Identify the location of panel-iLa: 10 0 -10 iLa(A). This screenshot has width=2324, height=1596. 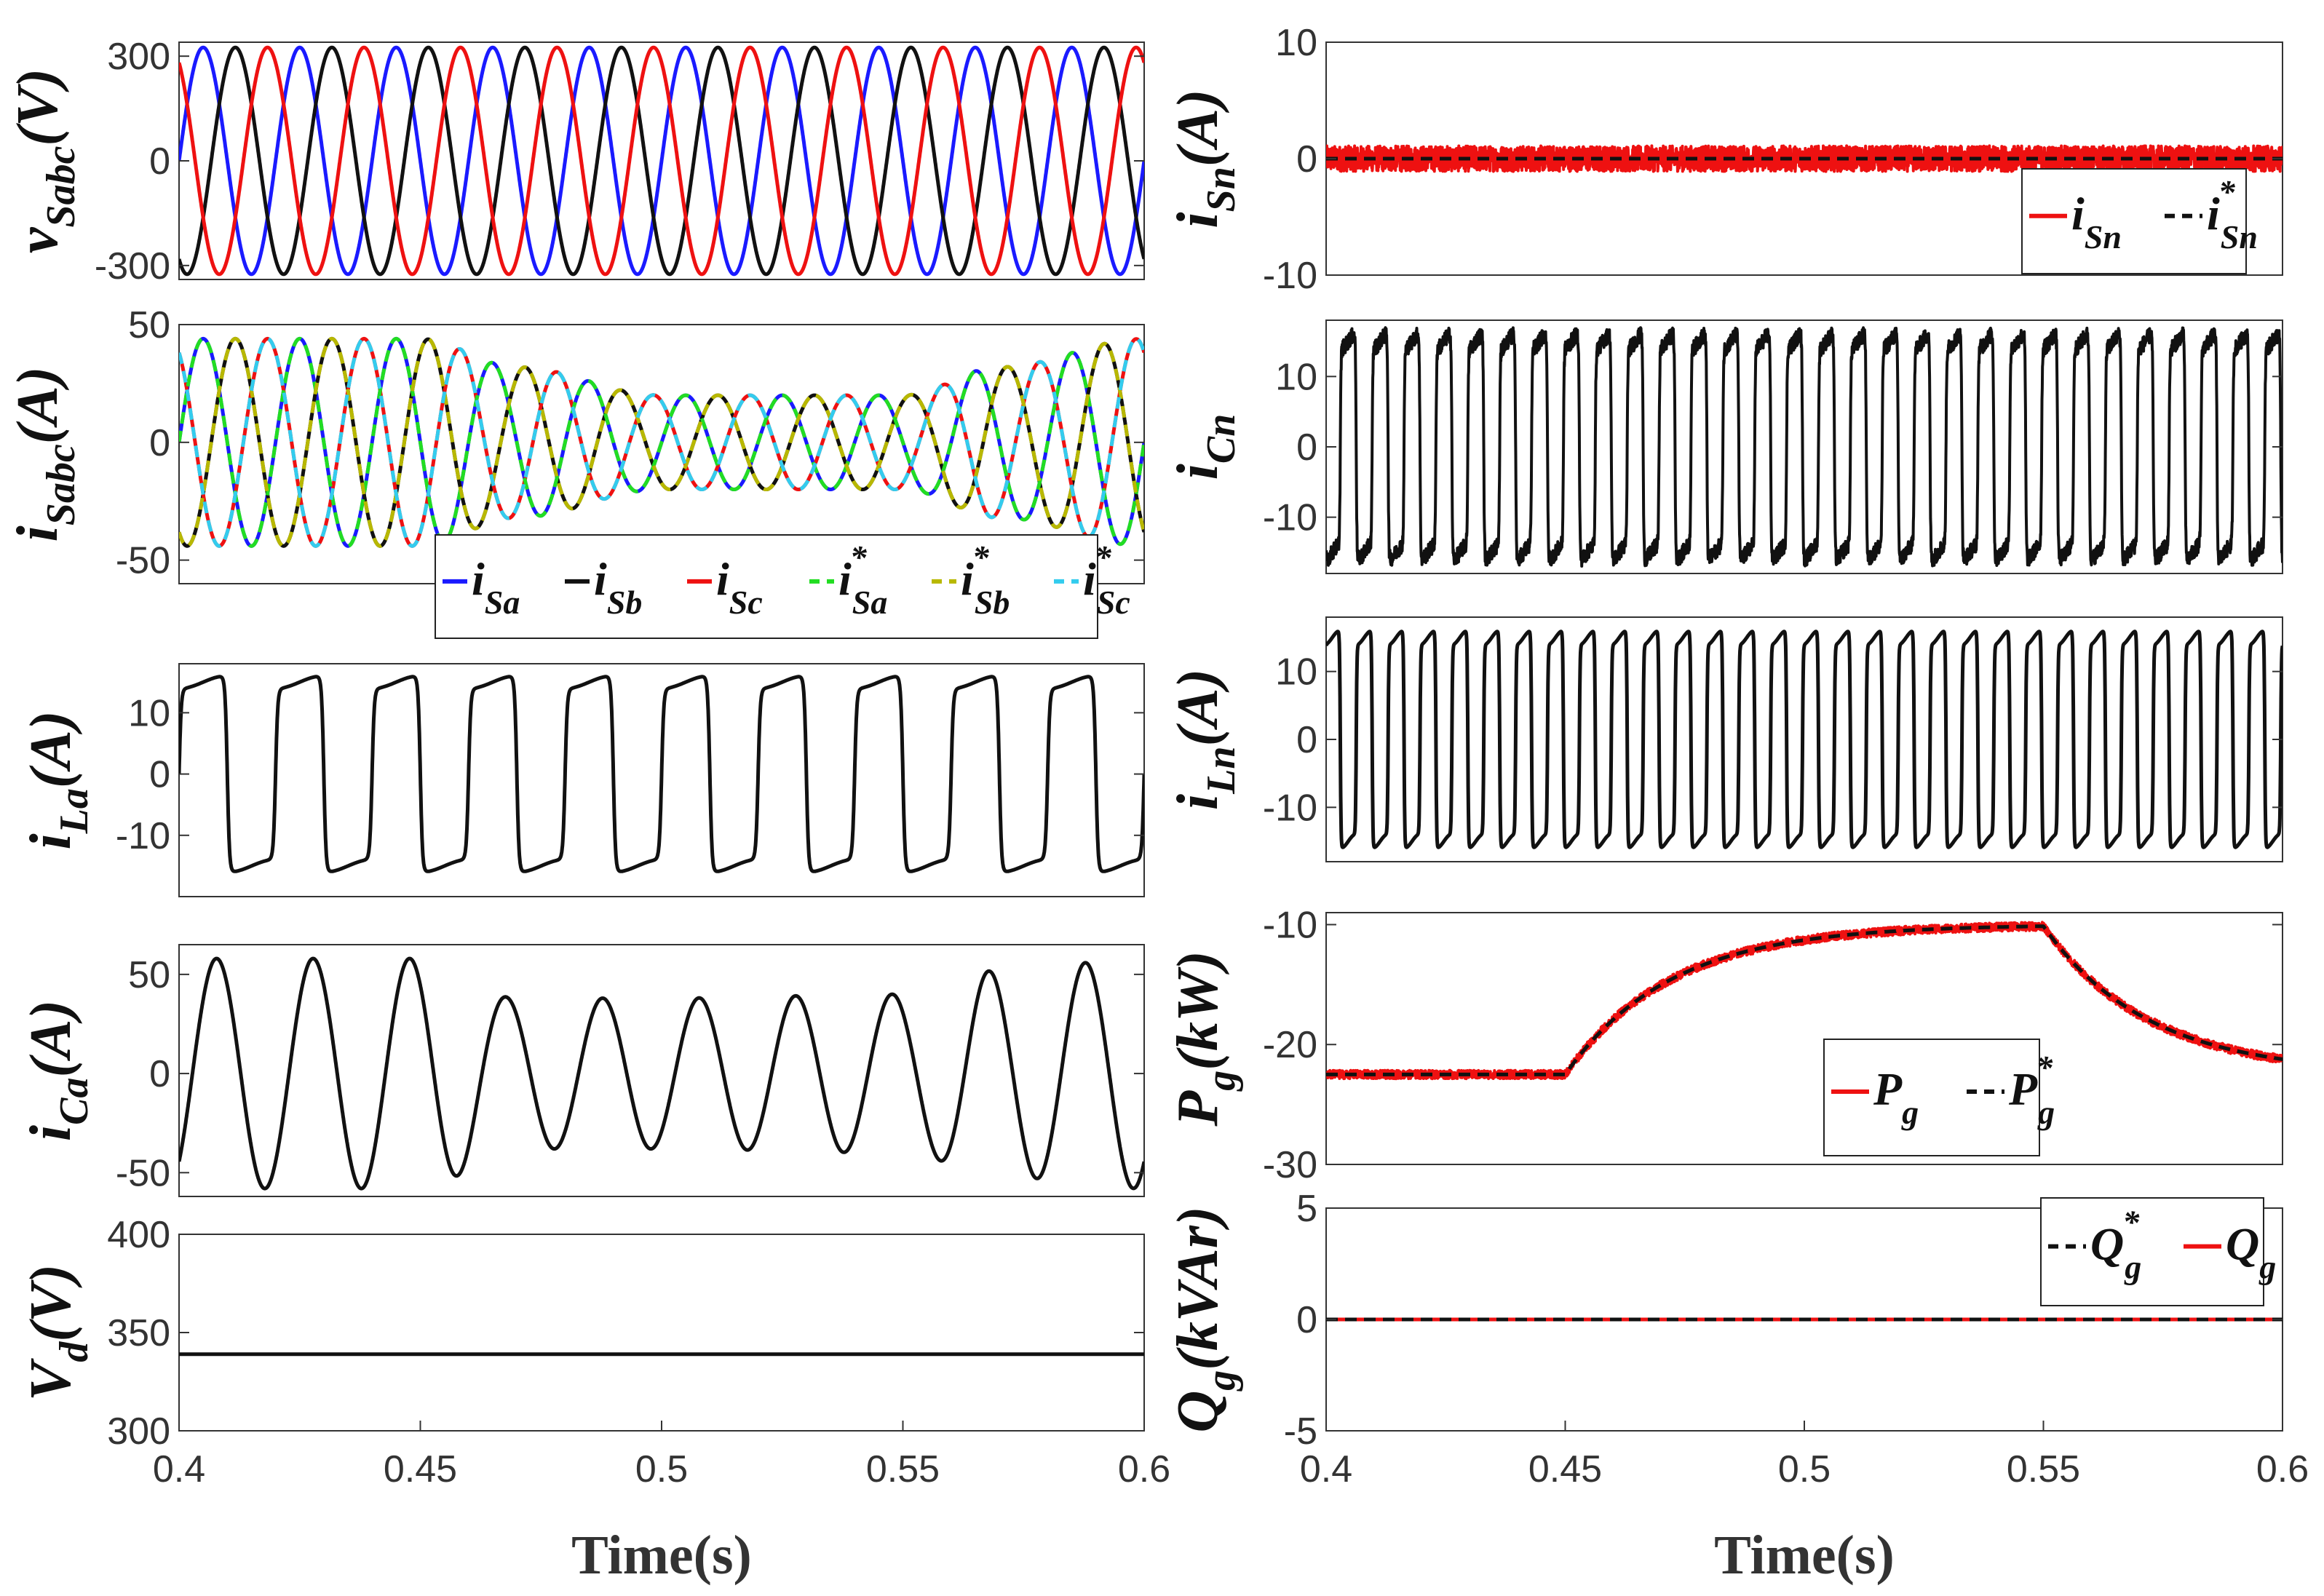
(582, 780).